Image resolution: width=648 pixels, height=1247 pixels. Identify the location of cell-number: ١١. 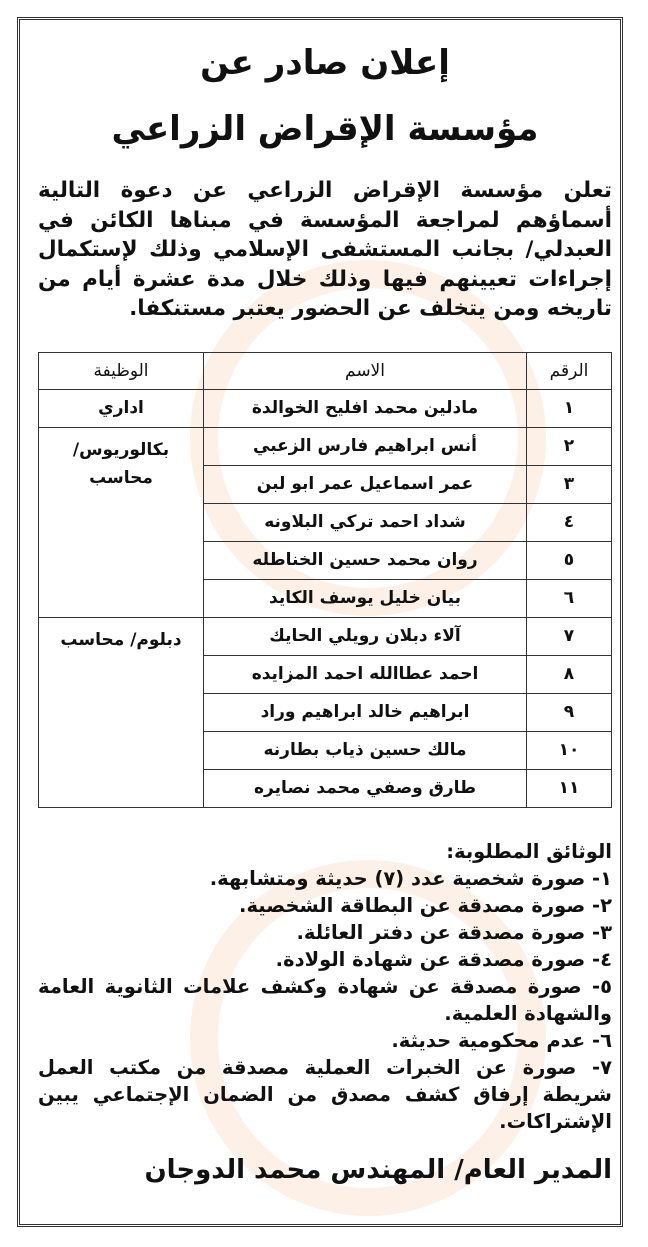
(569, 788).